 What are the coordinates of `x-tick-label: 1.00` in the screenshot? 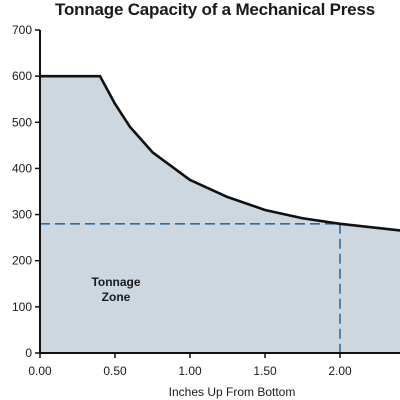 It's located at (190, 371).